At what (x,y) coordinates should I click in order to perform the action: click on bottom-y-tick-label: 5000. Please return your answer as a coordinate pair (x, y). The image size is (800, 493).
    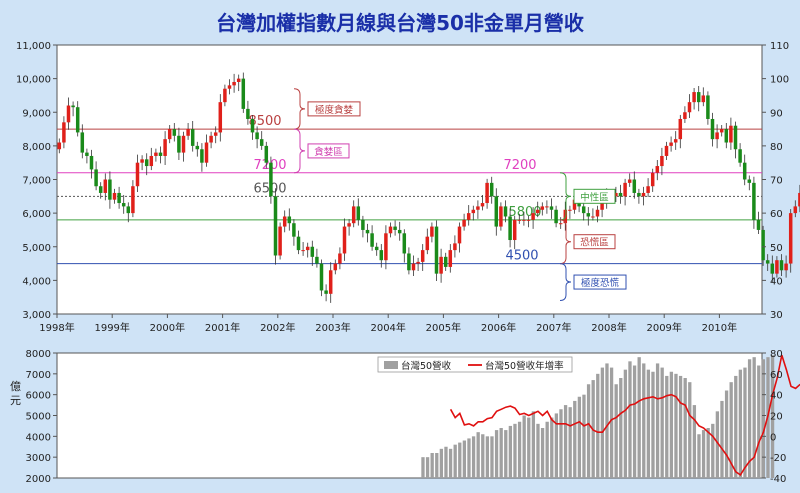
    Looking at the image, I should click on (38, 417).